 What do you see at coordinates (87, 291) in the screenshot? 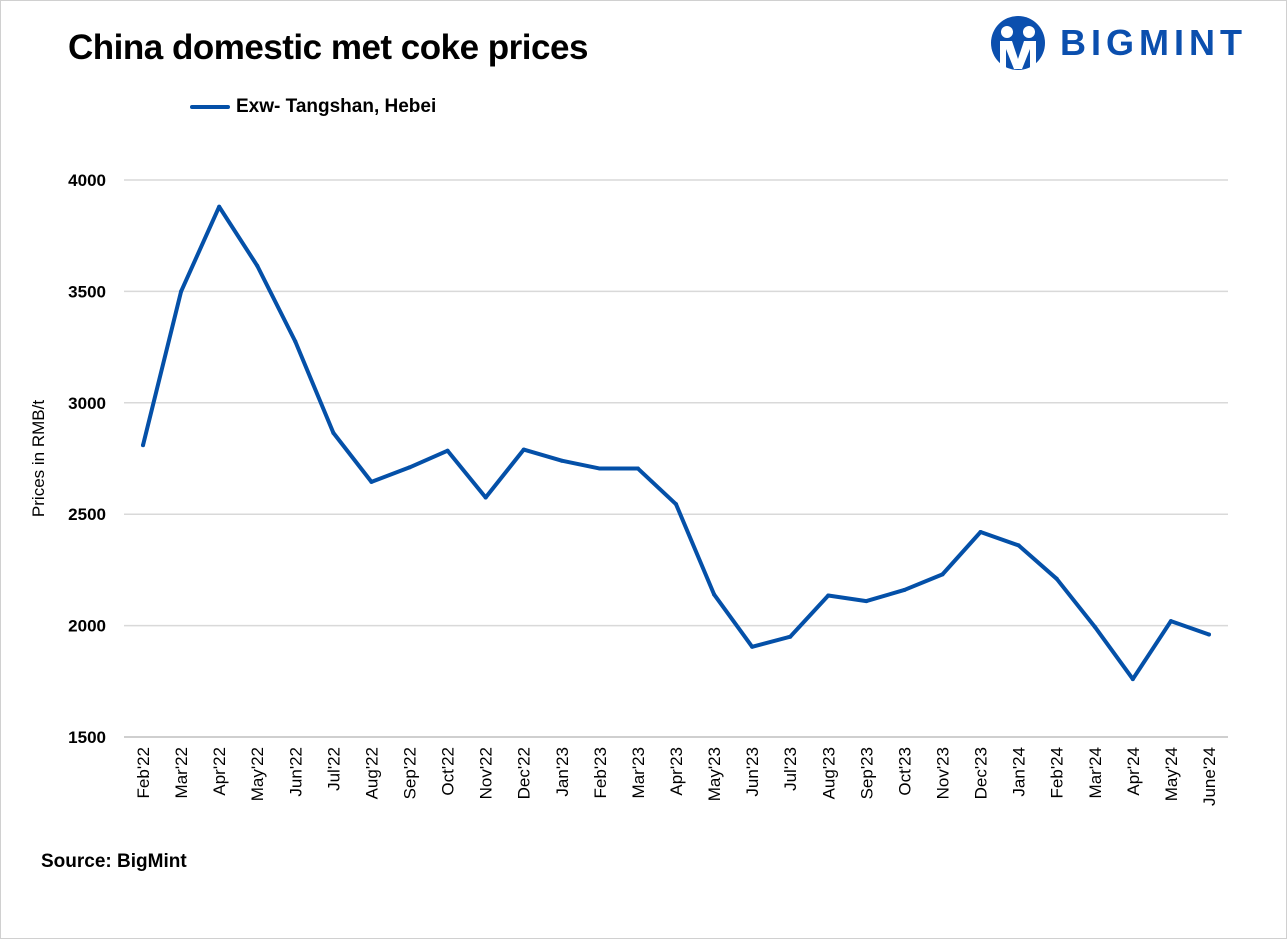
I see `y-tick-label: 3500` at bounding box center [87, 291].